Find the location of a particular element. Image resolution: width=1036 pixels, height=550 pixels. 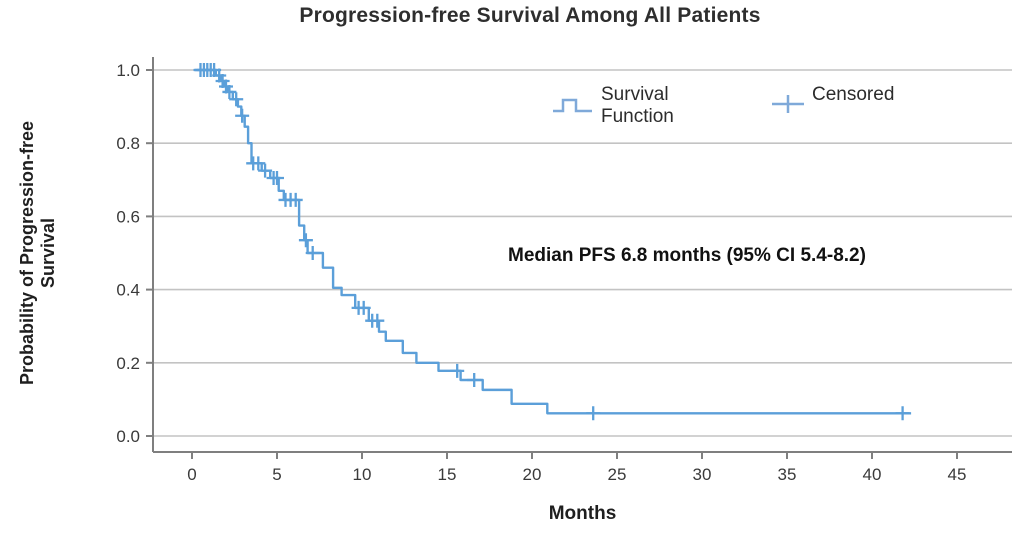

y-tick-label: 0.2 is located at coordinates (128, 363).